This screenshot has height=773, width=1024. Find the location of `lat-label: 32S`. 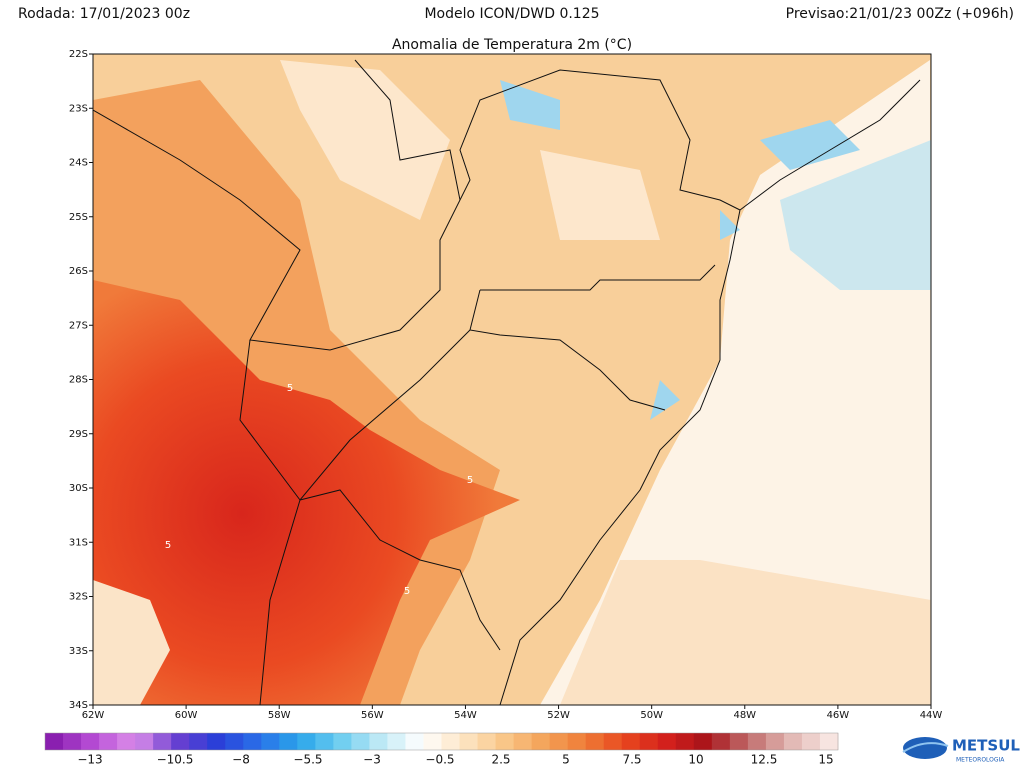

lat-label: 32S is located at coordinates (78, 597).